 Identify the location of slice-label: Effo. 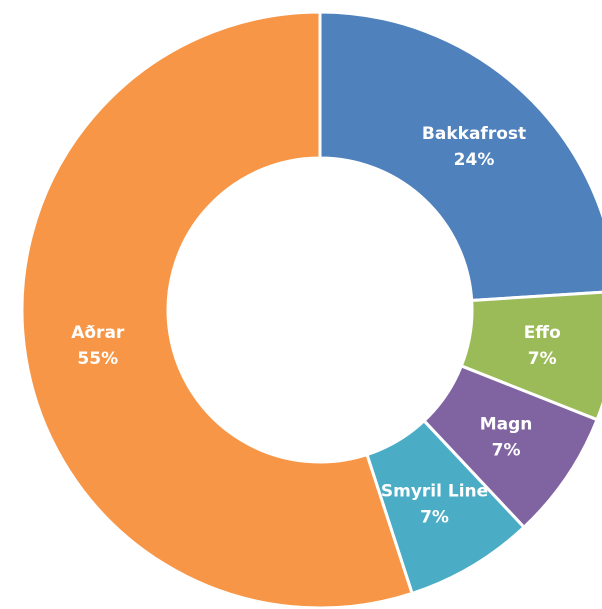
(542, 333).